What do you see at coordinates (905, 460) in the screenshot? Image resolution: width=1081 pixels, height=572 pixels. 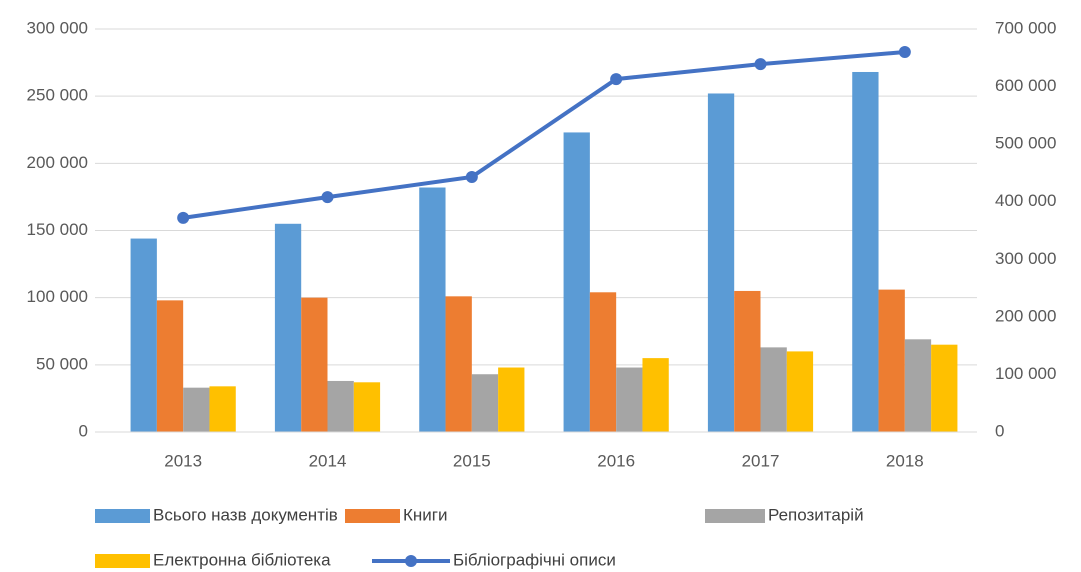 I see `x-tick-label: 2018` at bounding box center [905, 460].